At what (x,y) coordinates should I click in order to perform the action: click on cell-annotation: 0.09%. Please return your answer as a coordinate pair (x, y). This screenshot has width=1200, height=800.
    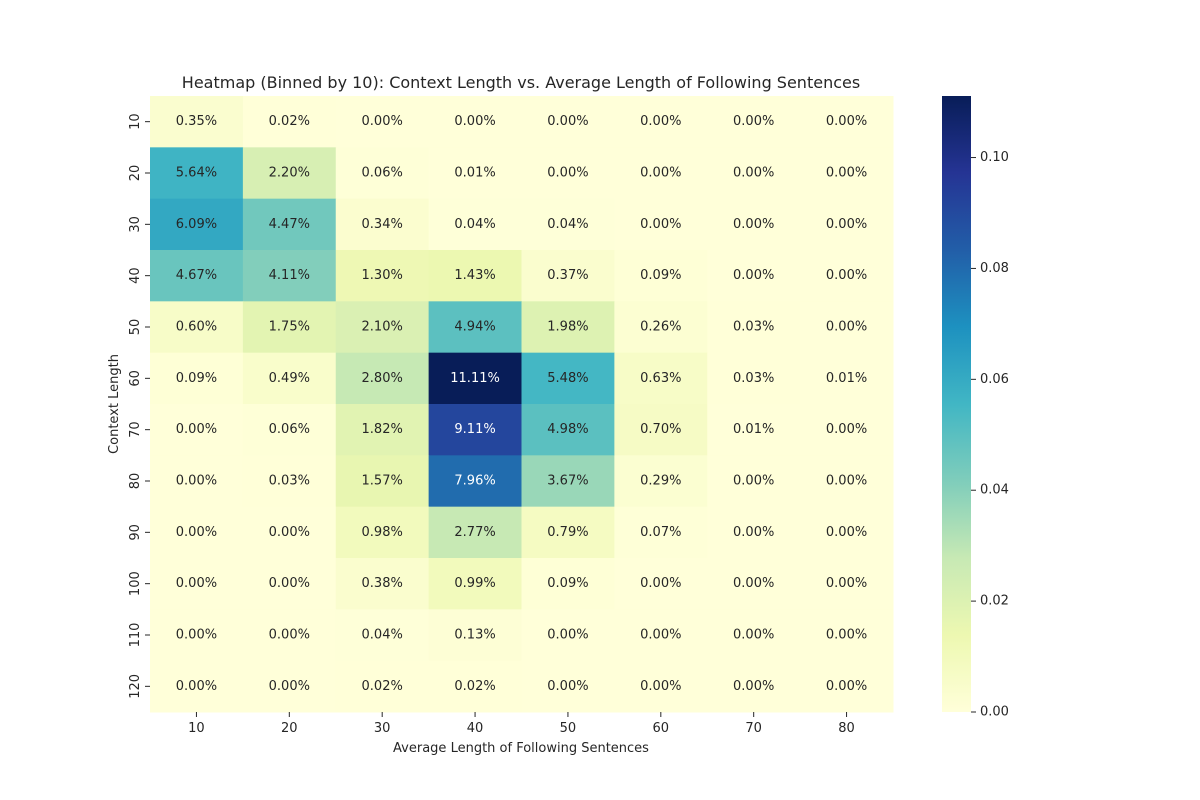
    Looking at the image, I should click on (660, 275).